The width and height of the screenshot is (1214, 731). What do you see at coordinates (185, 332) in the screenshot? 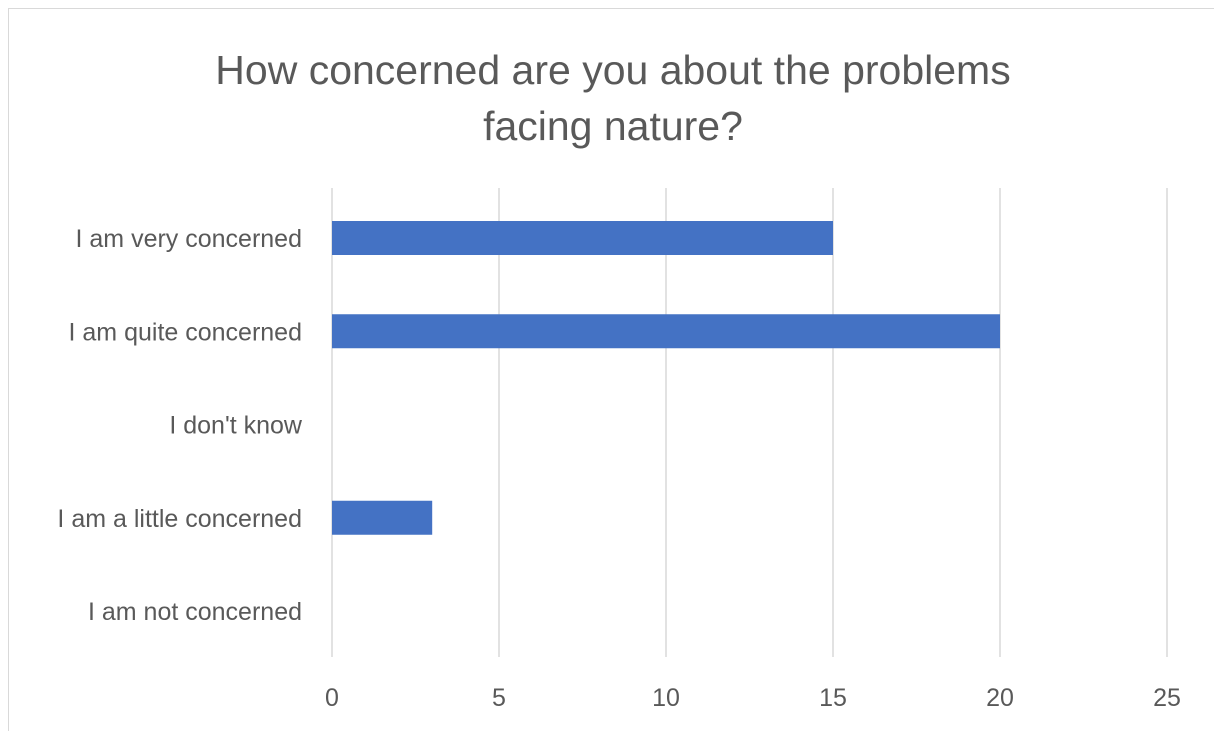
I see `category-label: I am quite concerned` at bounding box center [185, 332].